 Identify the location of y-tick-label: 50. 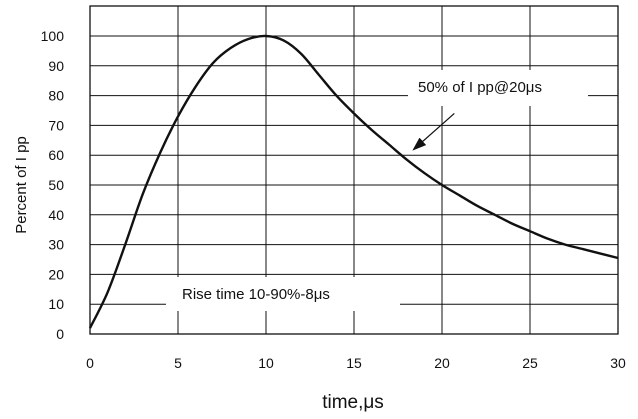
(56, 185).